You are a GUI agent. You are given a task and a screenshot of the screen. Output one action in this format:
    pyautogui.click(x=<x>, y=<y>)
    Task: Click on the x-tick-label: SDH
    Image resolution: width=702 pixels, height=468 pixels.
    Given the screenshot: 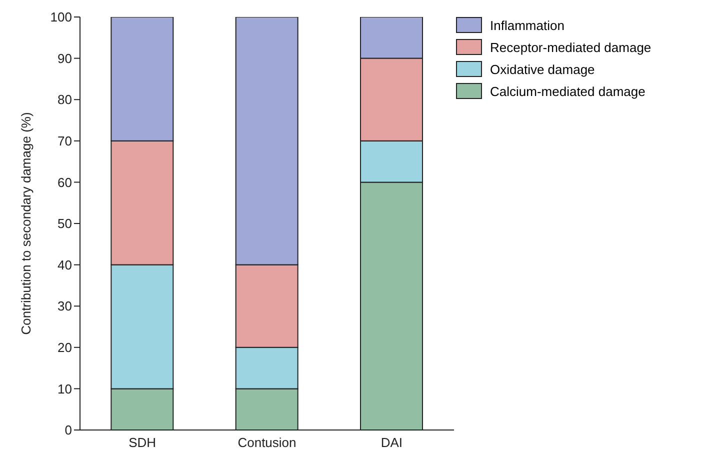 What is the action you would take?
    pyautogui.click(x=142, y=442)
    